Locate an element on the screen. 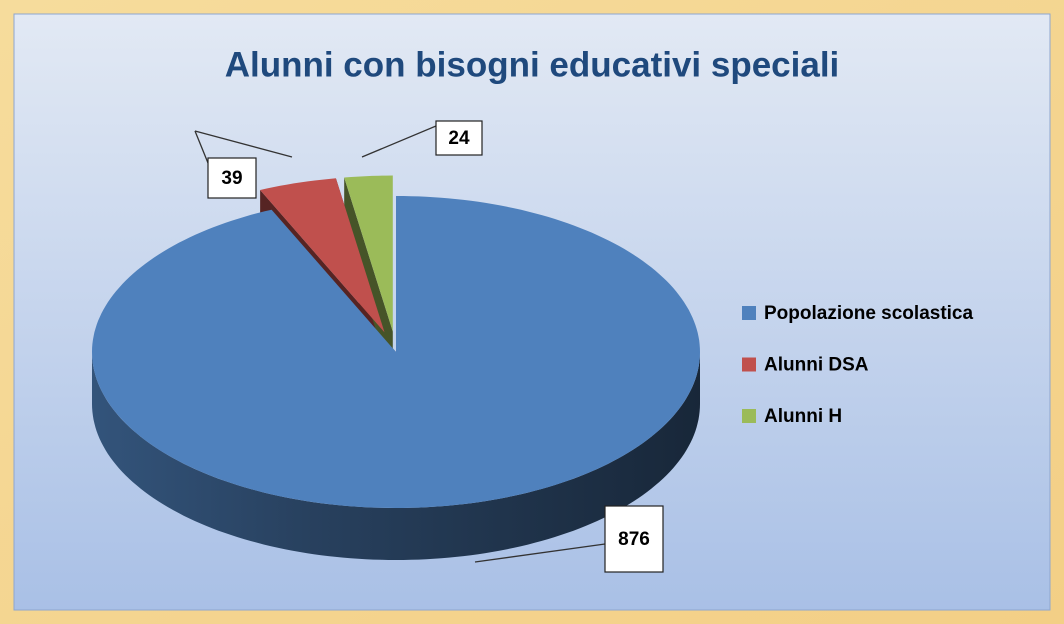  legend-label: Alunni H is located at coordinates (803, 416).